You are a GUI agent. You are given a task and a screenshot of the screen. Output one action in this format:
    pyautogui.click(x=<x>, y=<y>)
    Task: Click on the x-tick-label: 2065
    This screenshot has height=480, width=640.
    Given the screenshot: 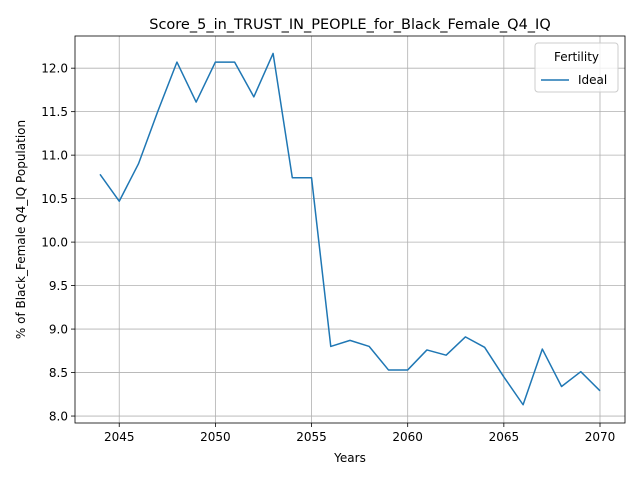 What is the action you would take?
    pyautogui.click(x=504, y=437)
    